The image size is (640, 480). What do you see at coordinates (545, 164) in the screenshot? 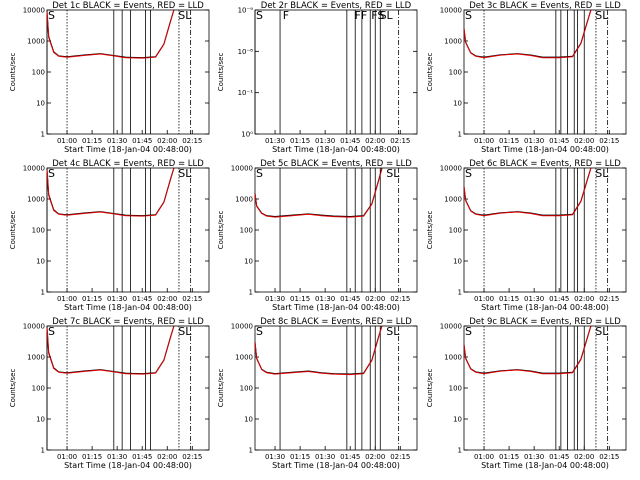
I see `chart-title: Det 6c BLACK = Events, RED = LLD` at bounding box center [545, 164].